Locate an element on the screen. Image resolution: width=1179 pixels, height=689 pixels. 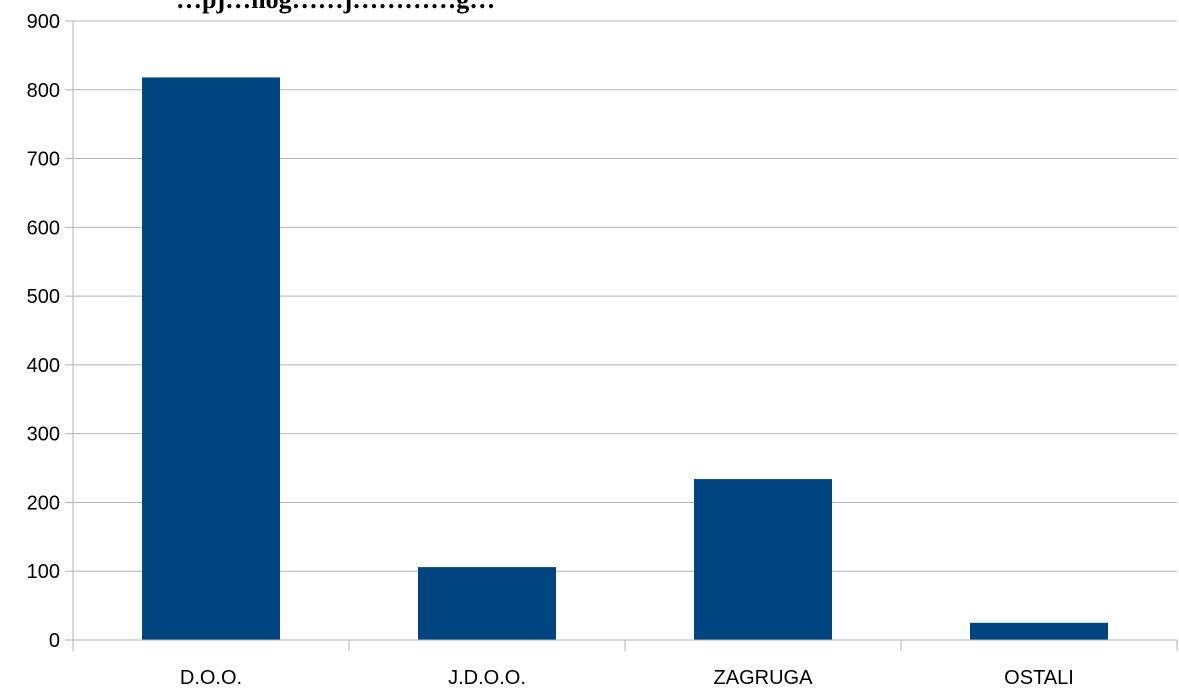
y-tick-labels: 0 100 200 300 400 500 600 700 800 900 is located at coordinates (43, 331).